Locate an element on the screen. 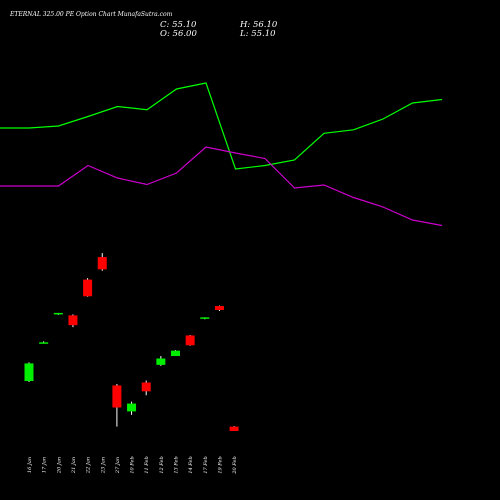 Image resolution: width=500 pixels, height=500 pixels. open-value: O: 56.00 is located at coordinates (178, 34).